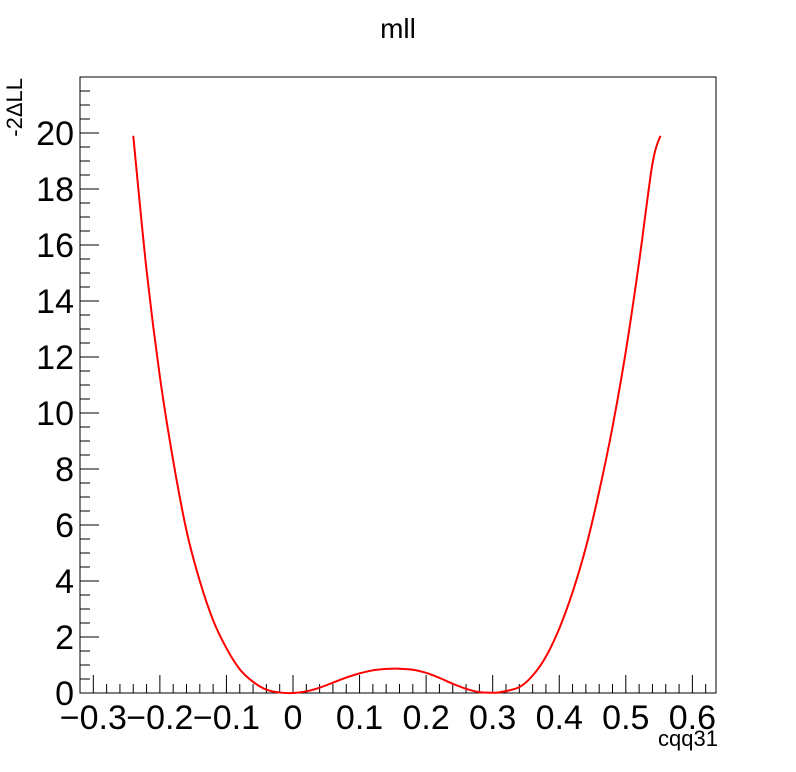 This screenshot has height=772, width=796. What do you see at coordinates (14, 107) in the screenshot?
I see `y-axis-title: -2ΔLL` at bounding box center [14, 107].